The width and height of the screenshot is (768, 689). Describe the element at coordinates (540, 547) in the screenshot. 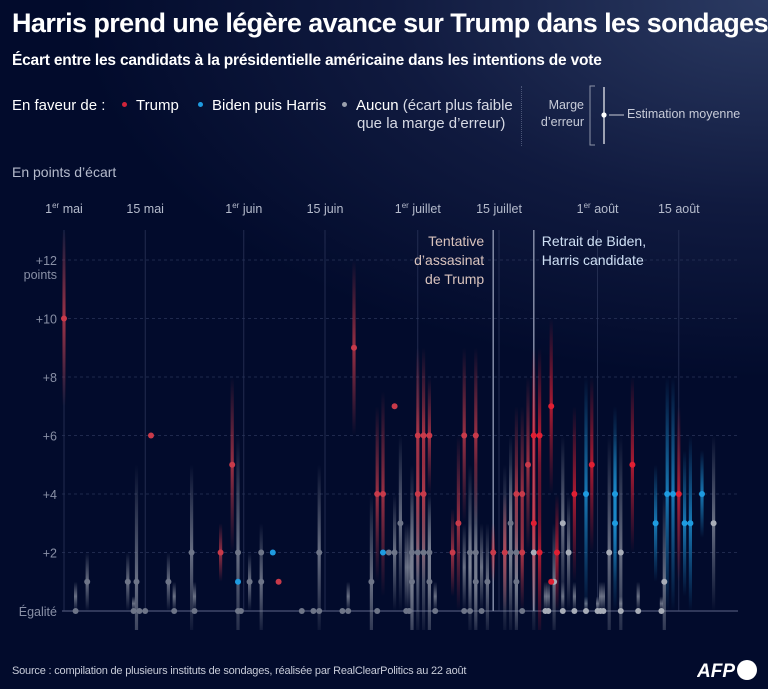

I see `trump-error-bar` at that location.